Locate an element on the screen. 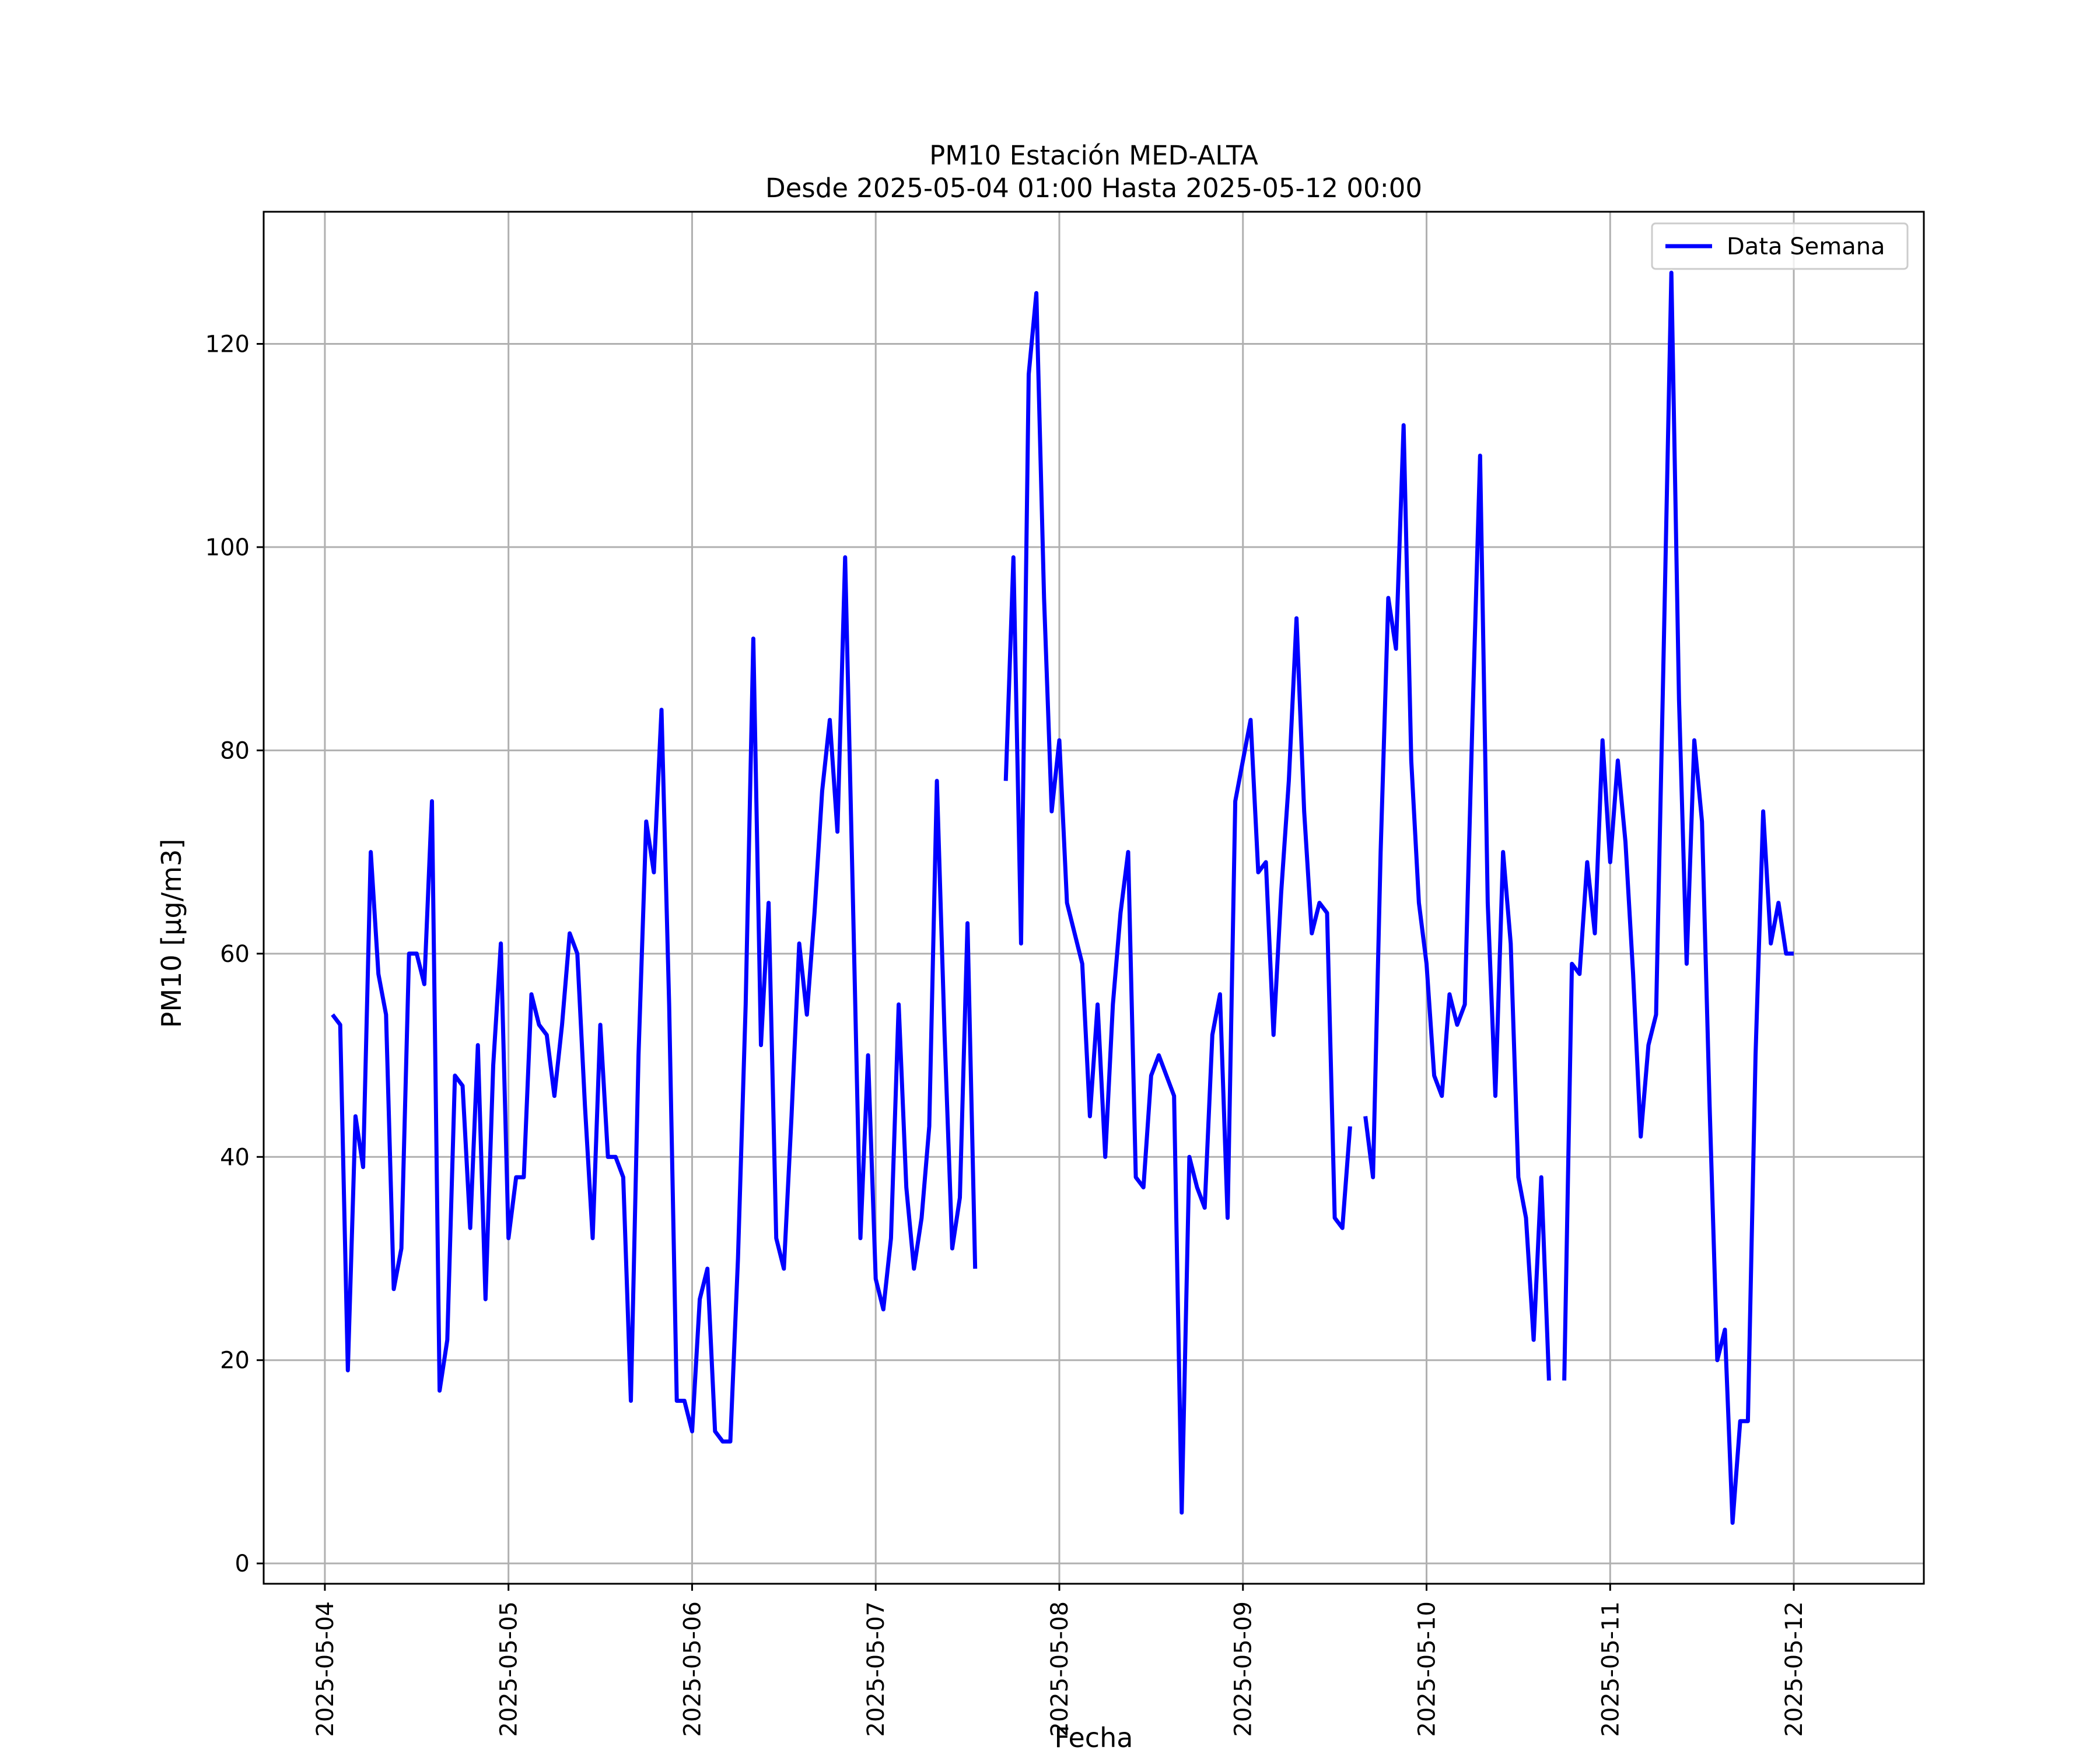  x-tick-label: 2025-05-12 is located at coordinates (1794, 1669).